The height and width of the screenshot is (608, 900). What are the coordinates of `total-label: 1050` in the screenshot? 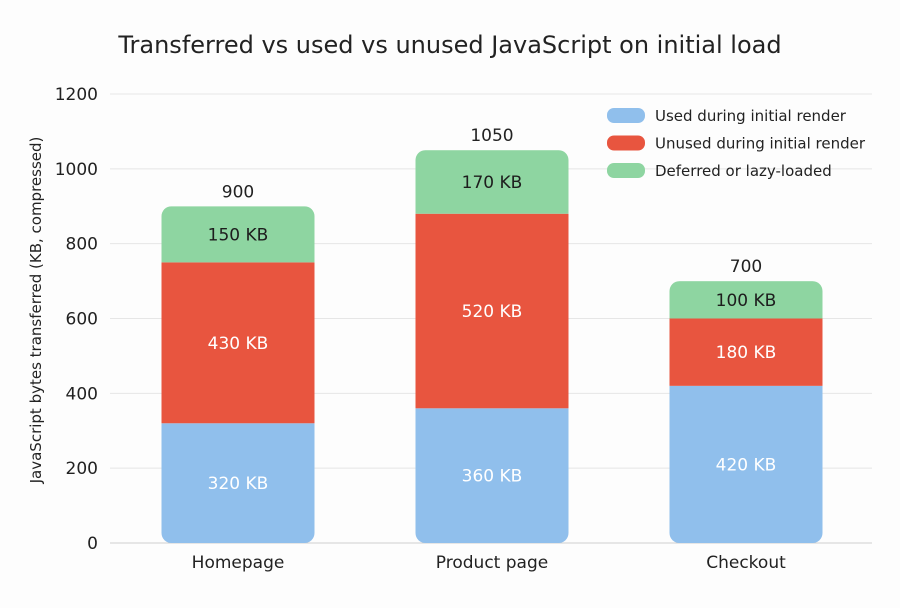 It's located at (491, 136).